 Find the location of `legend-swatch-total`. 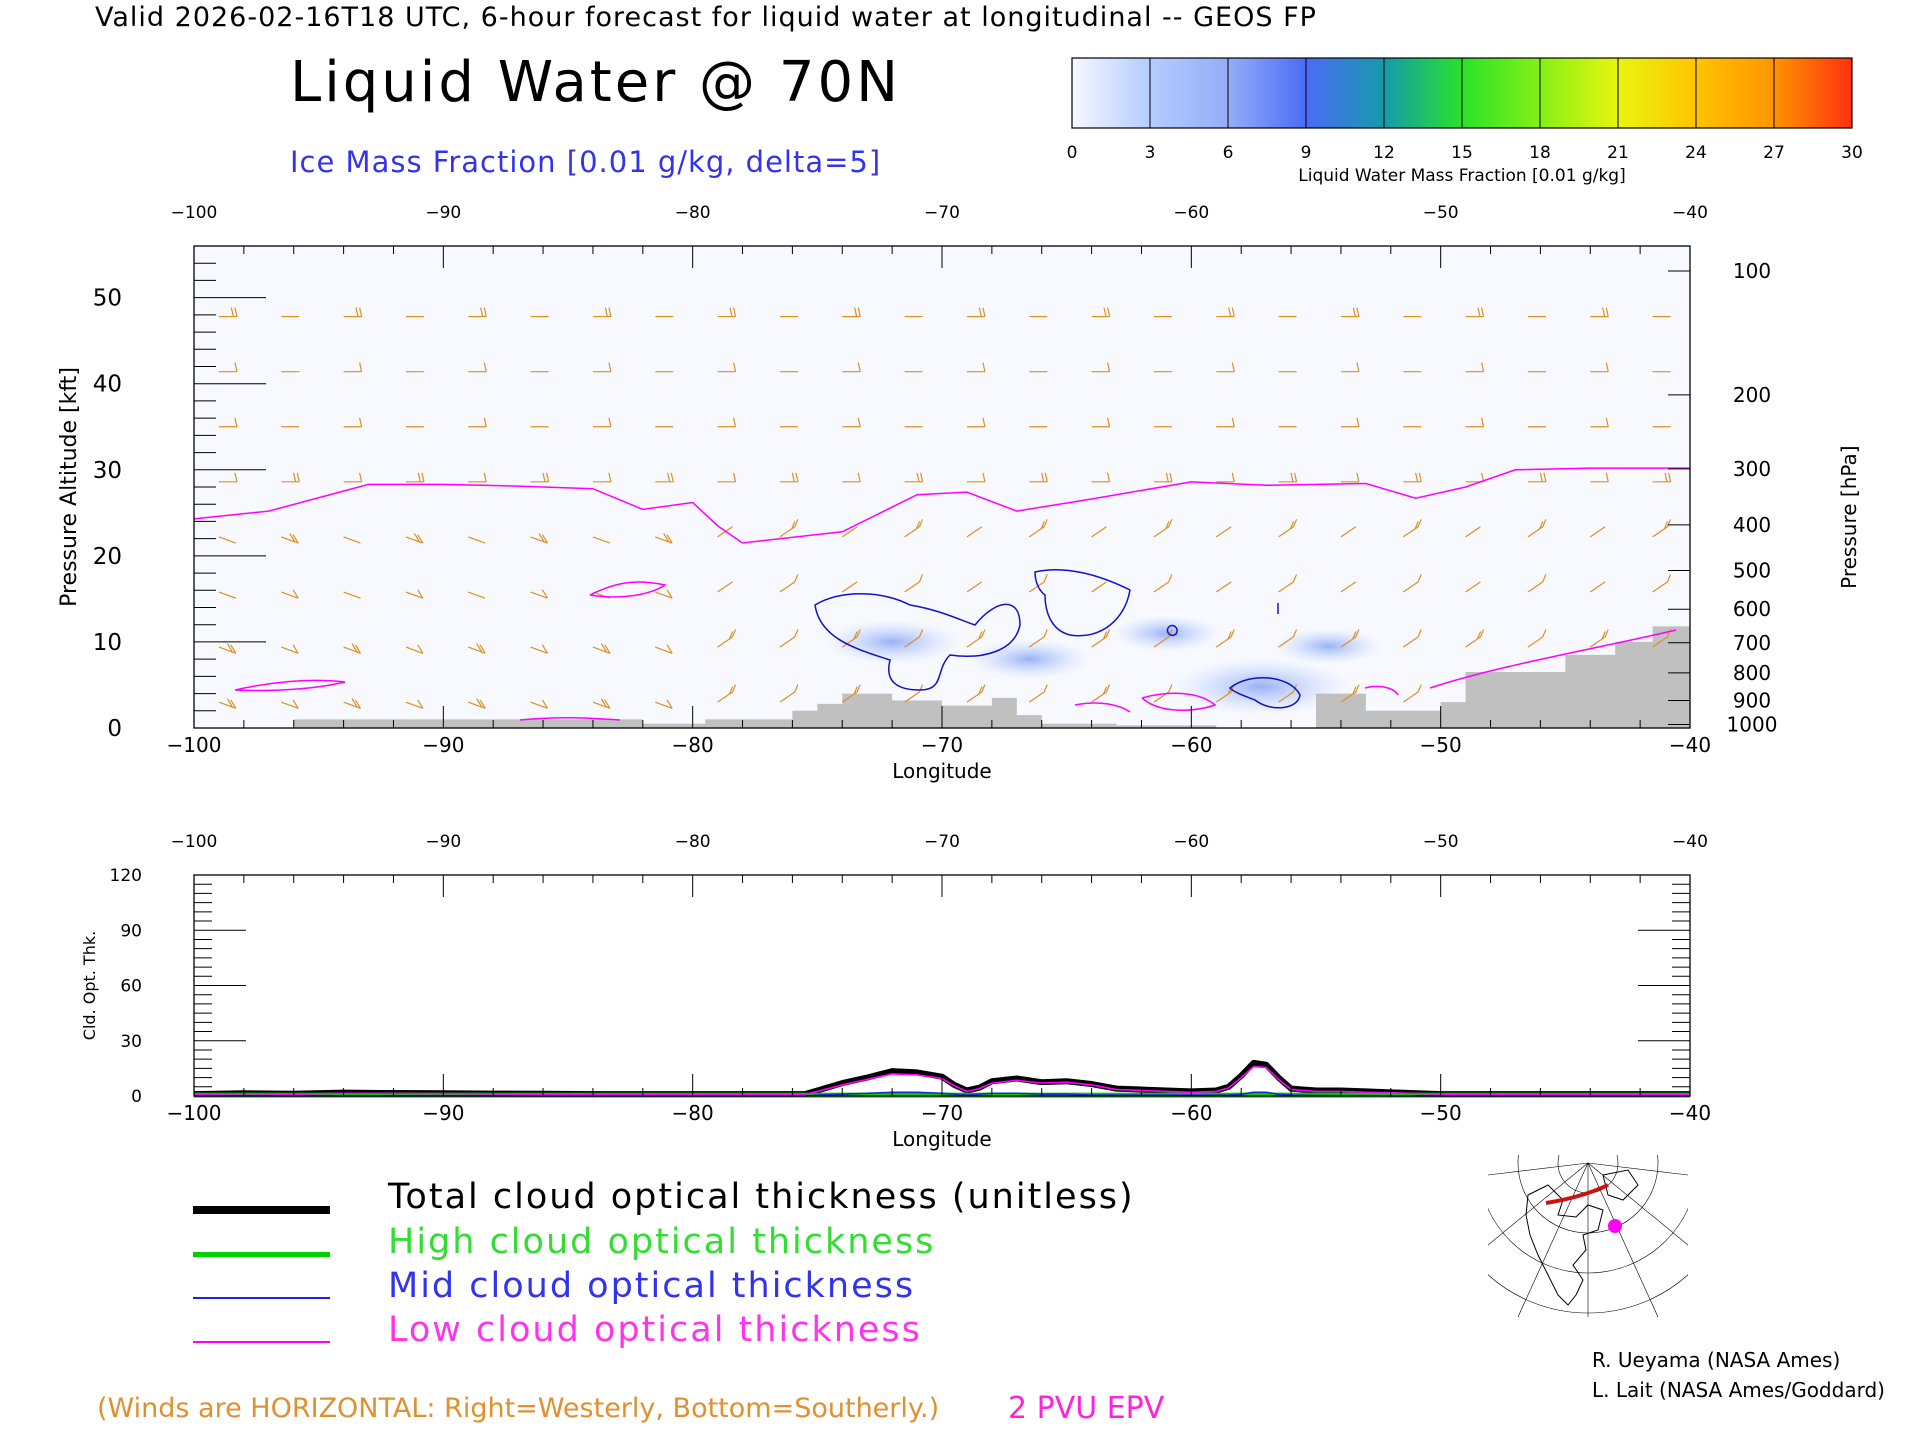

legend-swatch-total is located at coordinates (261, 1210).